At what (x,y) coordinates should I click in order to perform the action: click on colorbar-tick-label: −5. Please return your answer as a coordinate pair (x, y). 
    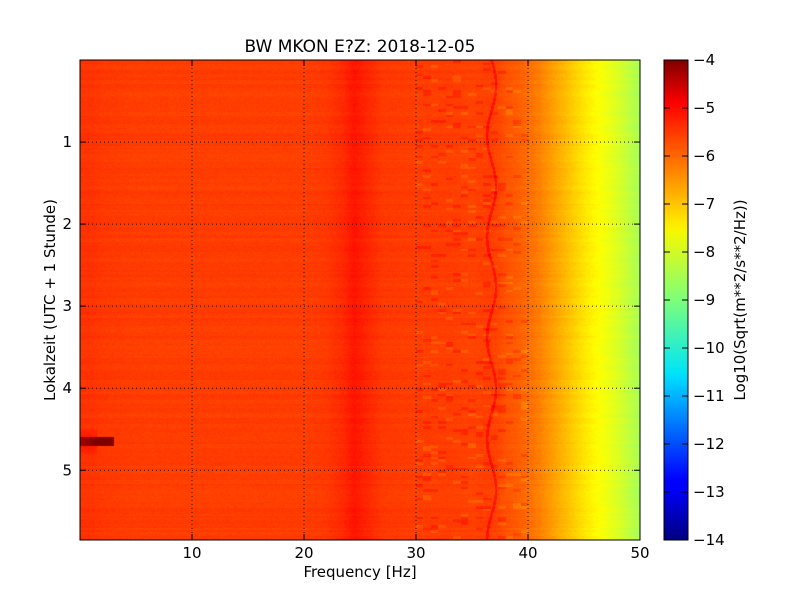
    Looking at the image, I should click on (704, 108).